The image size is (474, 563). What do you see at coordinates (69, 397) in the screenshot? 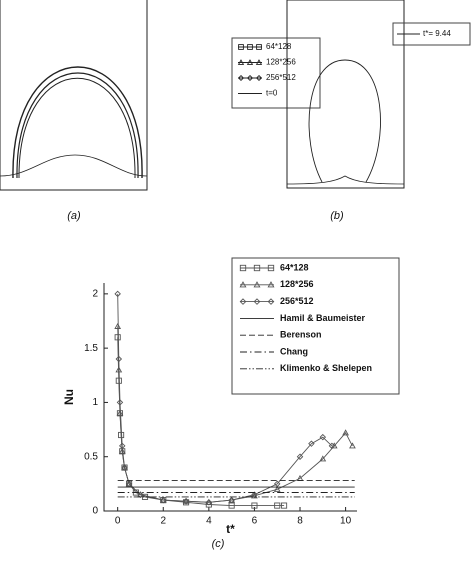
I see `y-axis-label: Nu` at bounding box center [69, 397].